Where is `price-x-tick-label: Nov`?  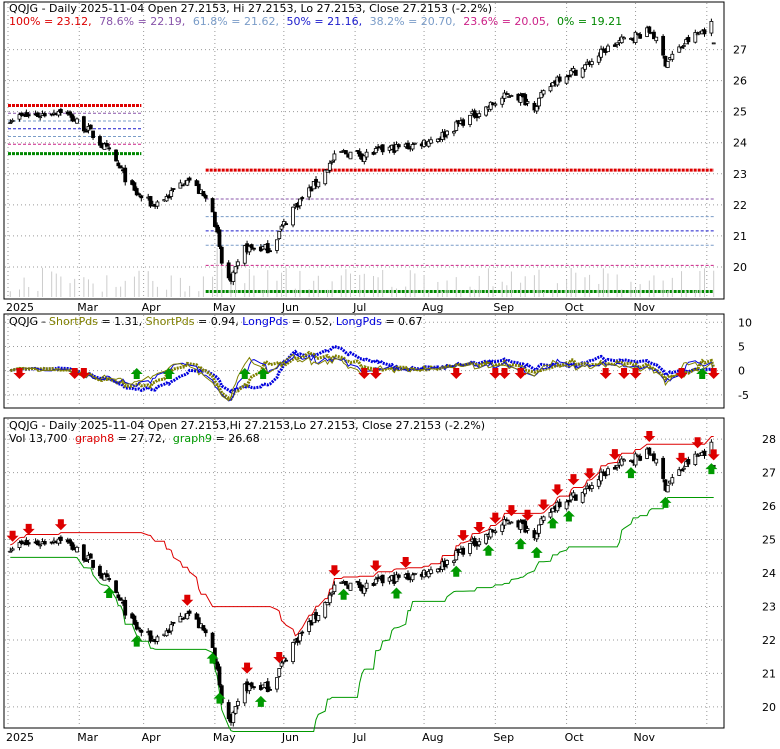
price-x-tick-label: Nov is located at coordinates (645, 307).